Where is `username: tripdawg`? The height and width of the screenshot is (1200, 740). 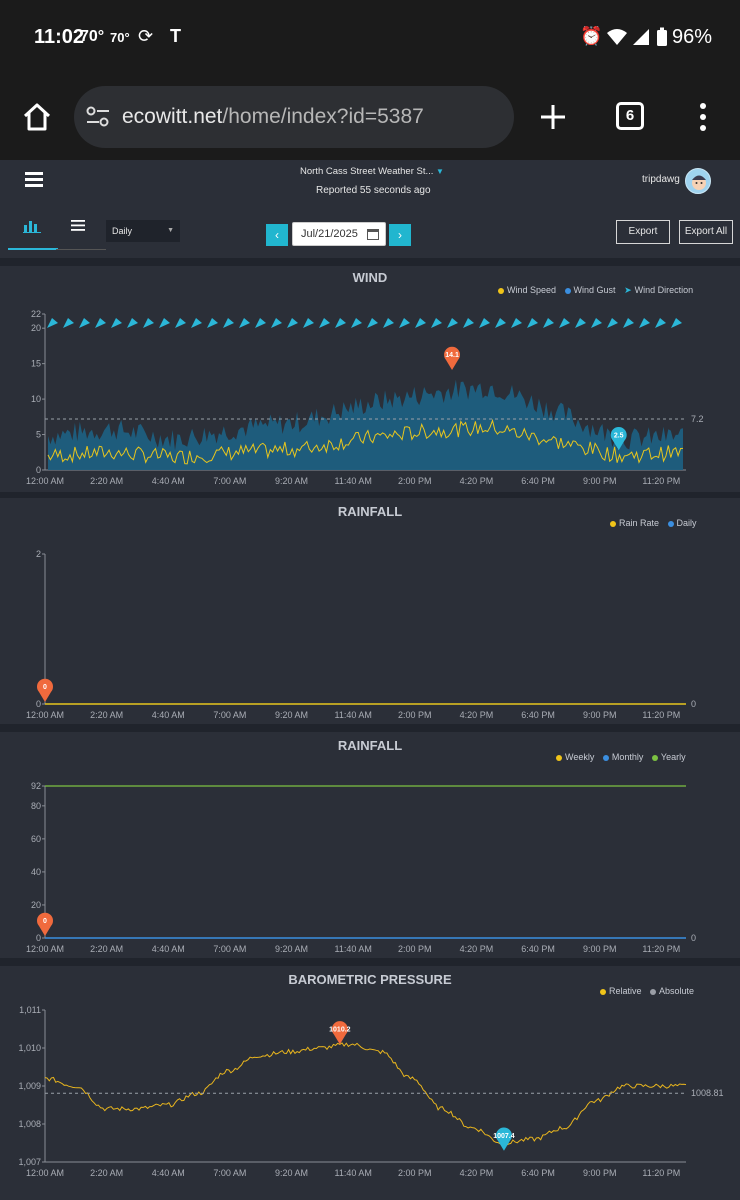
username: tripdawg is located at coordinates (661, 179).